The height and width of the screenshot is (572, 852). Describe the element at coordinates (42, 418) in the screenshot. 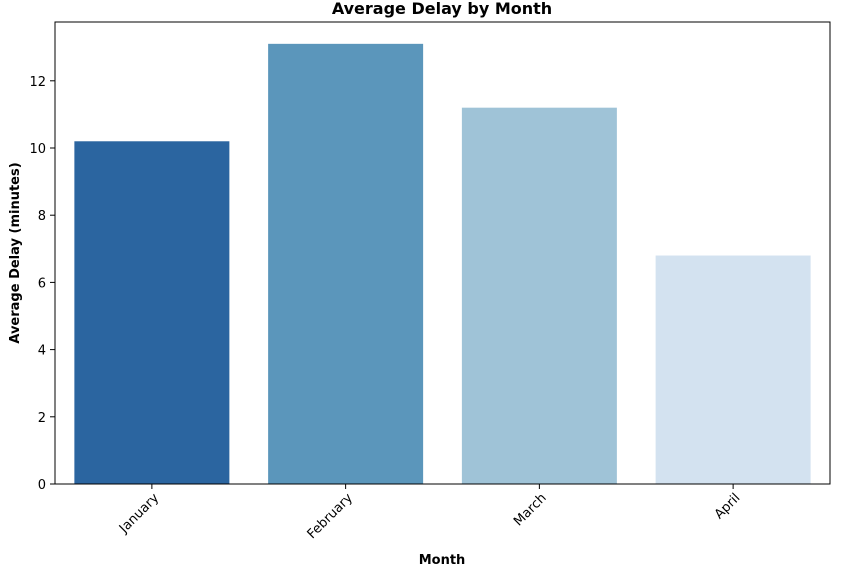

I see `y-tick-label: 2` at that location.